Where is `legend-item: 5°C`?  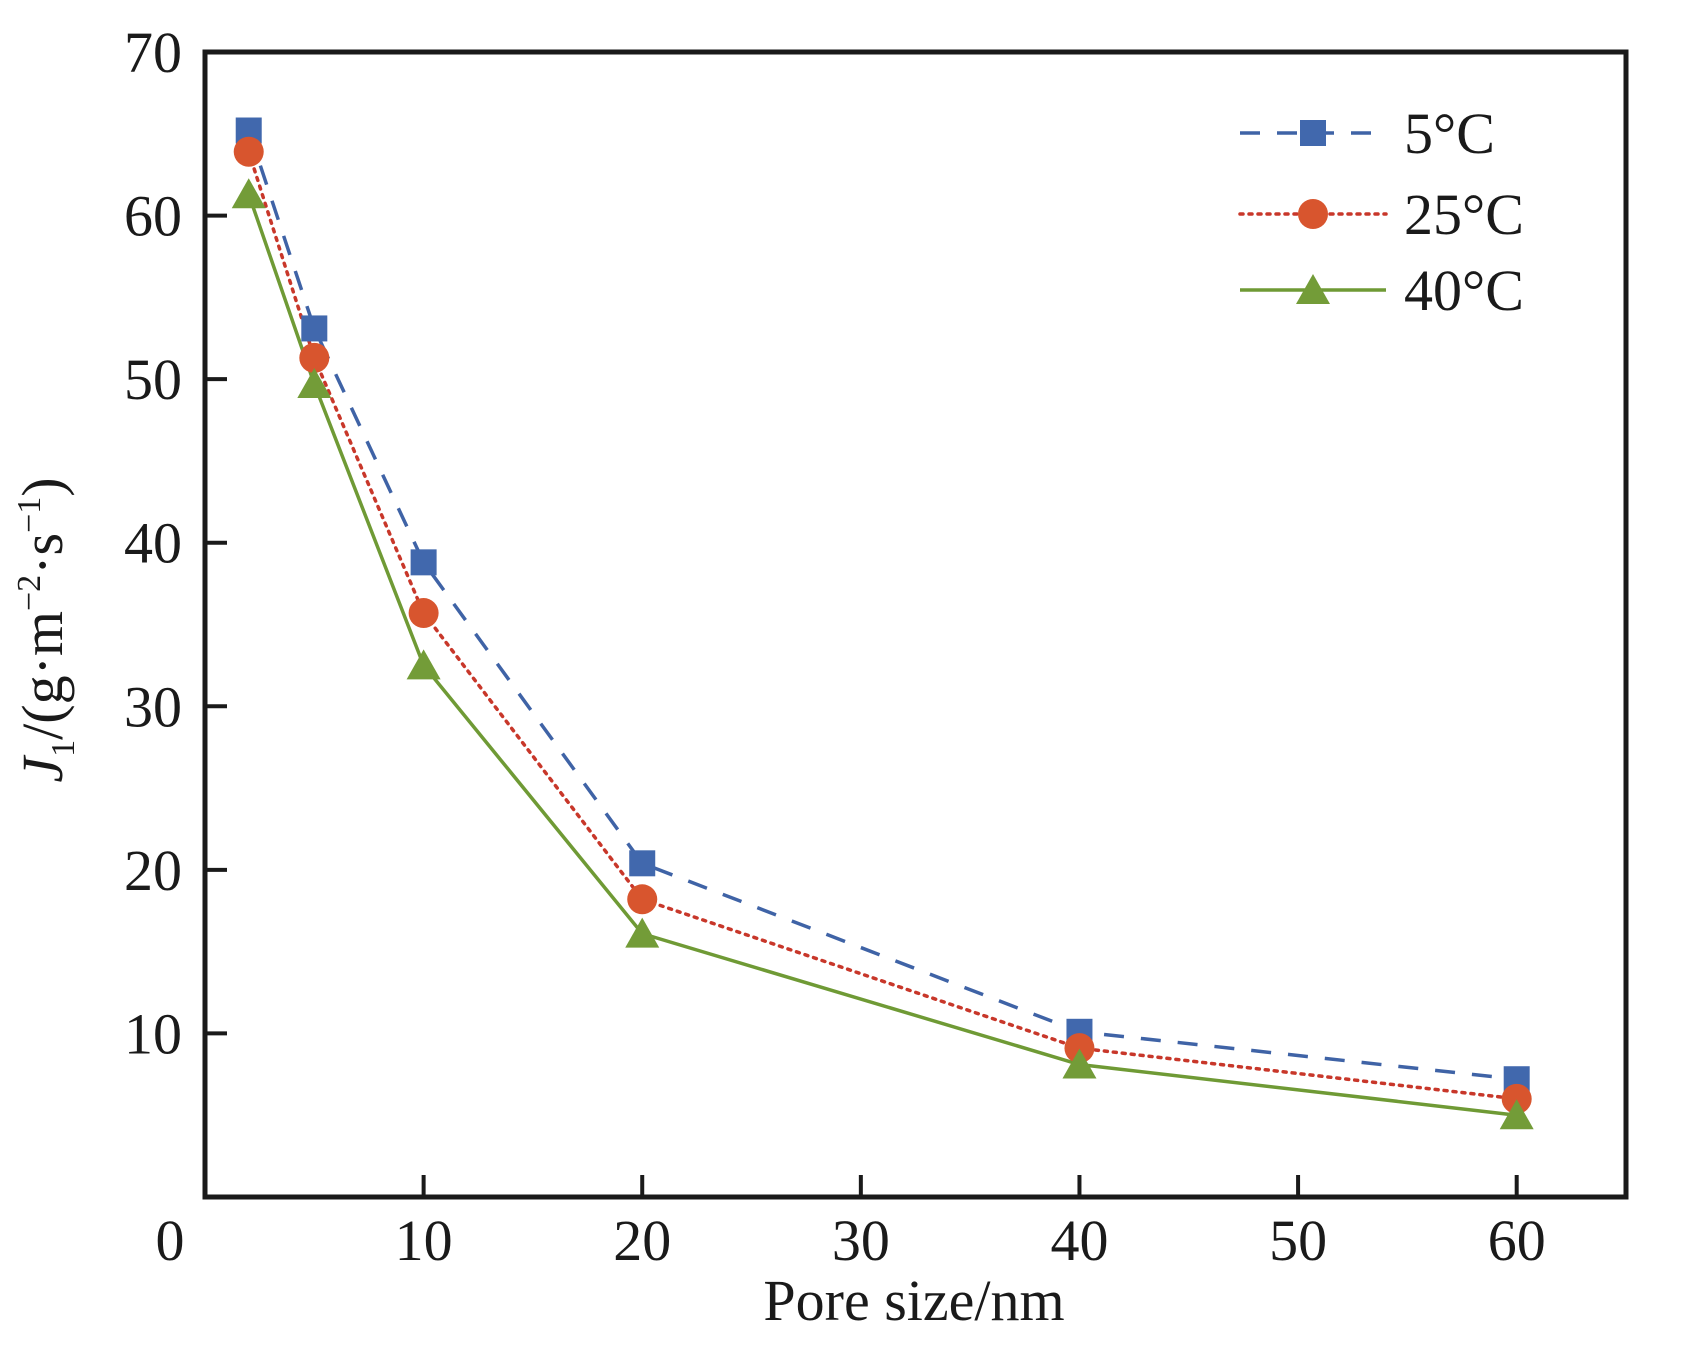
legend-item: 5°C is located at coordinates (1367, 133).